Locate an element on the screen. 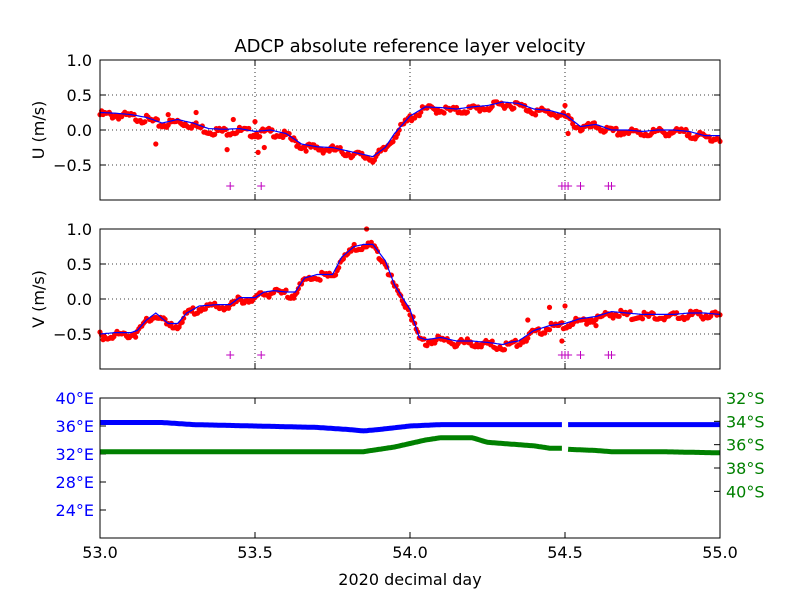  x-tick-label: 54.0 is located at coordinates (410, 552).